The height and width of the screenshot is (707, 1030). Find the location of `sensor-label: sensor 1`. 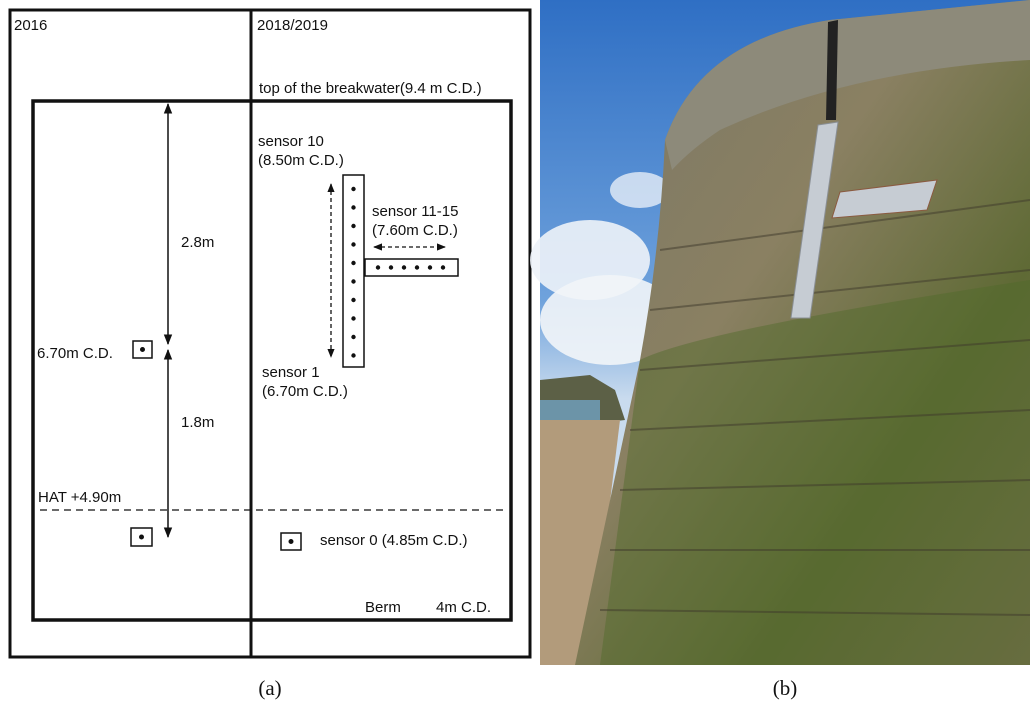

sensor-label: sensor 1 is located at coordinates (291, 372).